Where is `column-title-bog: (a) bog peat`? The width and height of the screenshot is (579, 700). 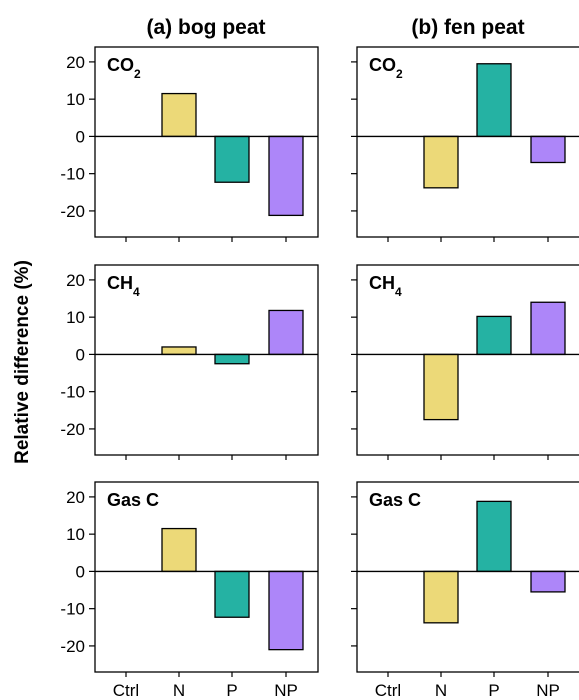
column-title-bog: (a) bog peat is located at coordinates (206, 27).